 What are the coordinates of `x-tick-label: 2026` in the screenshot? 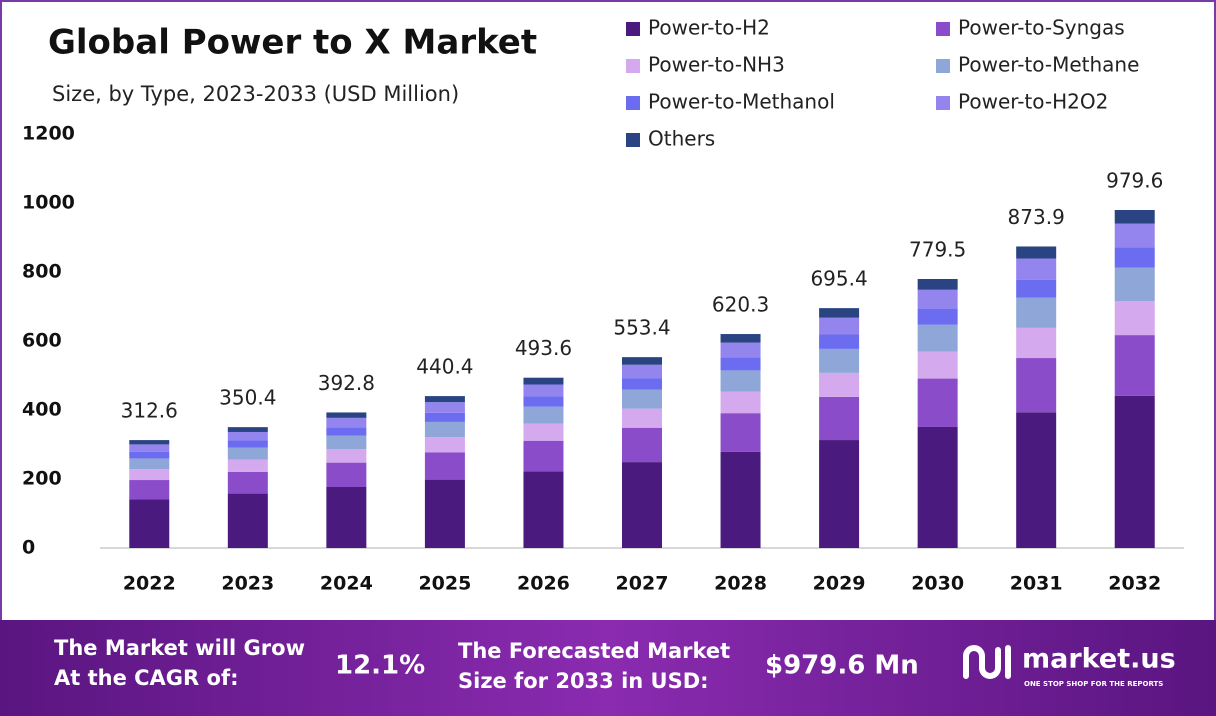 It's located at (543, 584).